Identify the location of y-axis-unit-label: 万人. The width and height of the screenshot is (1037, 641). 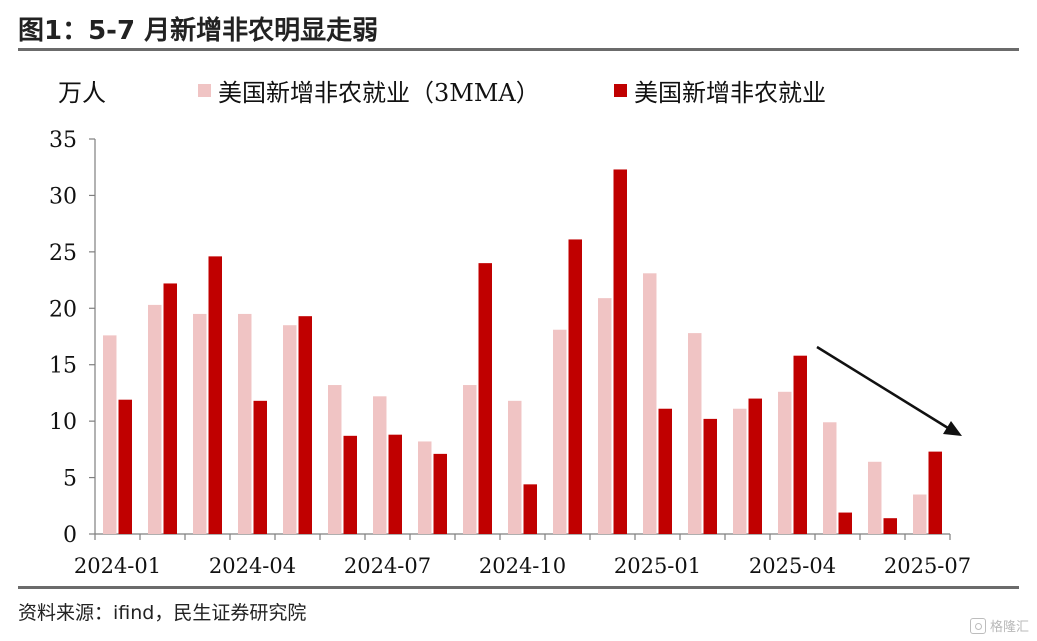
(82, 93).